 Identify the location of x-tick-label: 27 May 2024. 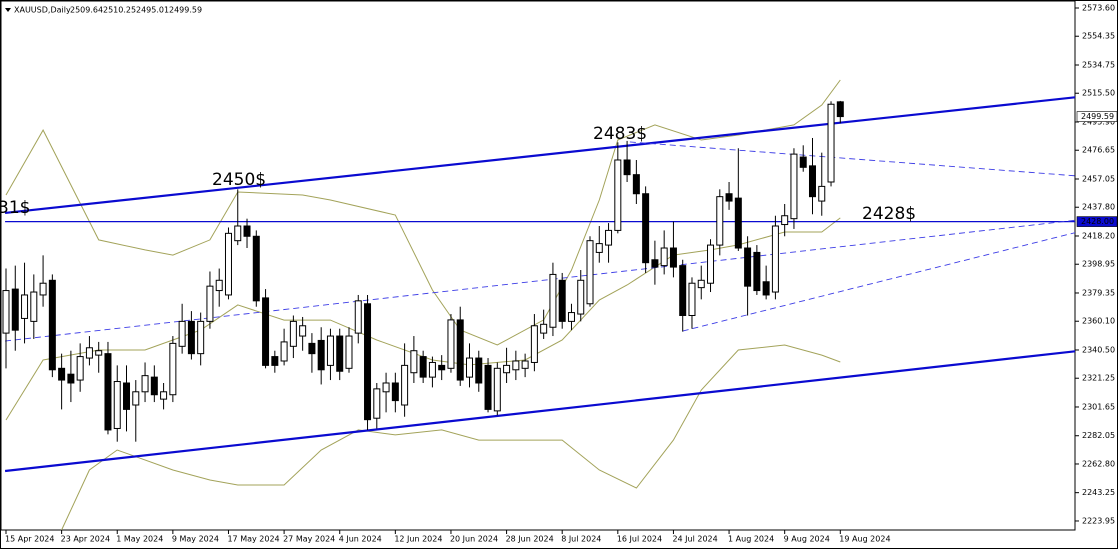
(309, 539).